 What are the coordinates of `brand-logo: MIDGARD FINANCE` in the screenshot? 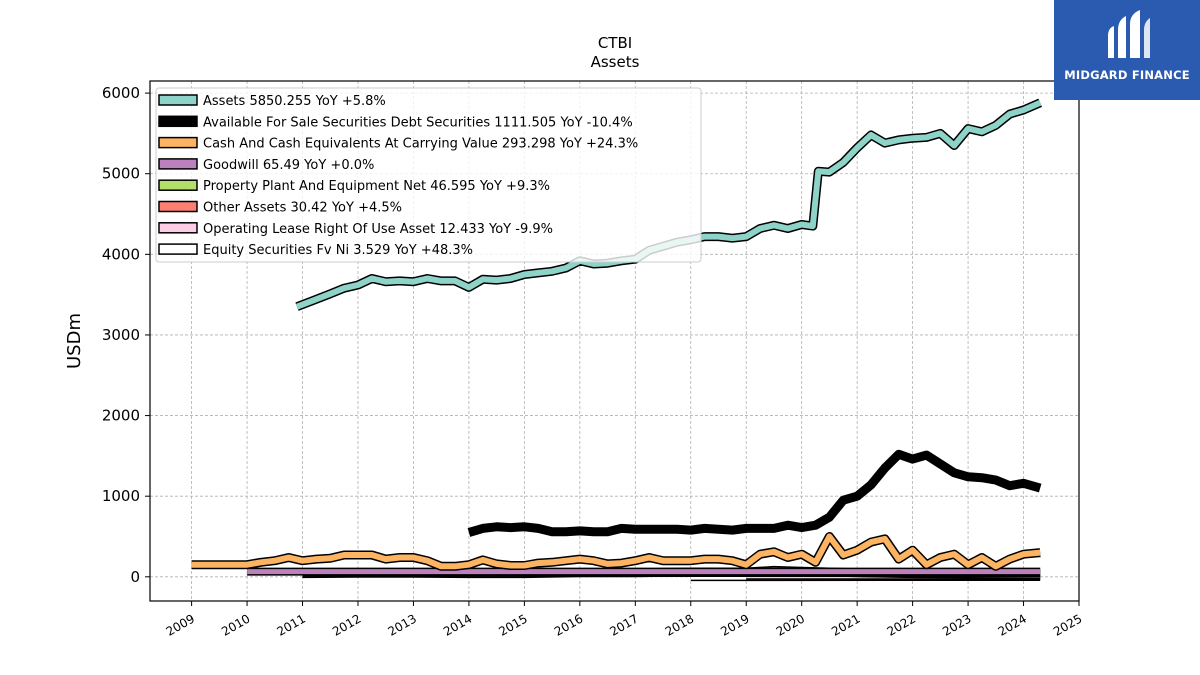 It's located at (1127, 50).